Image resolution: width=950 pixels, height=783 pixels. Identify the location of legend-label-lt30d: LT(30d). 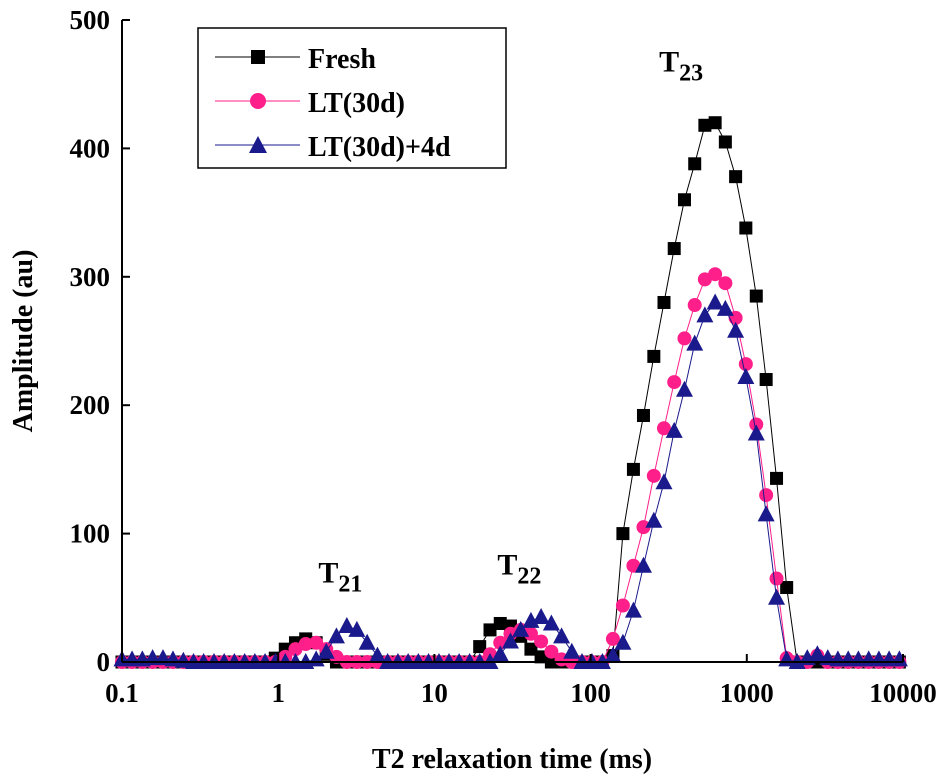
(356, 103).